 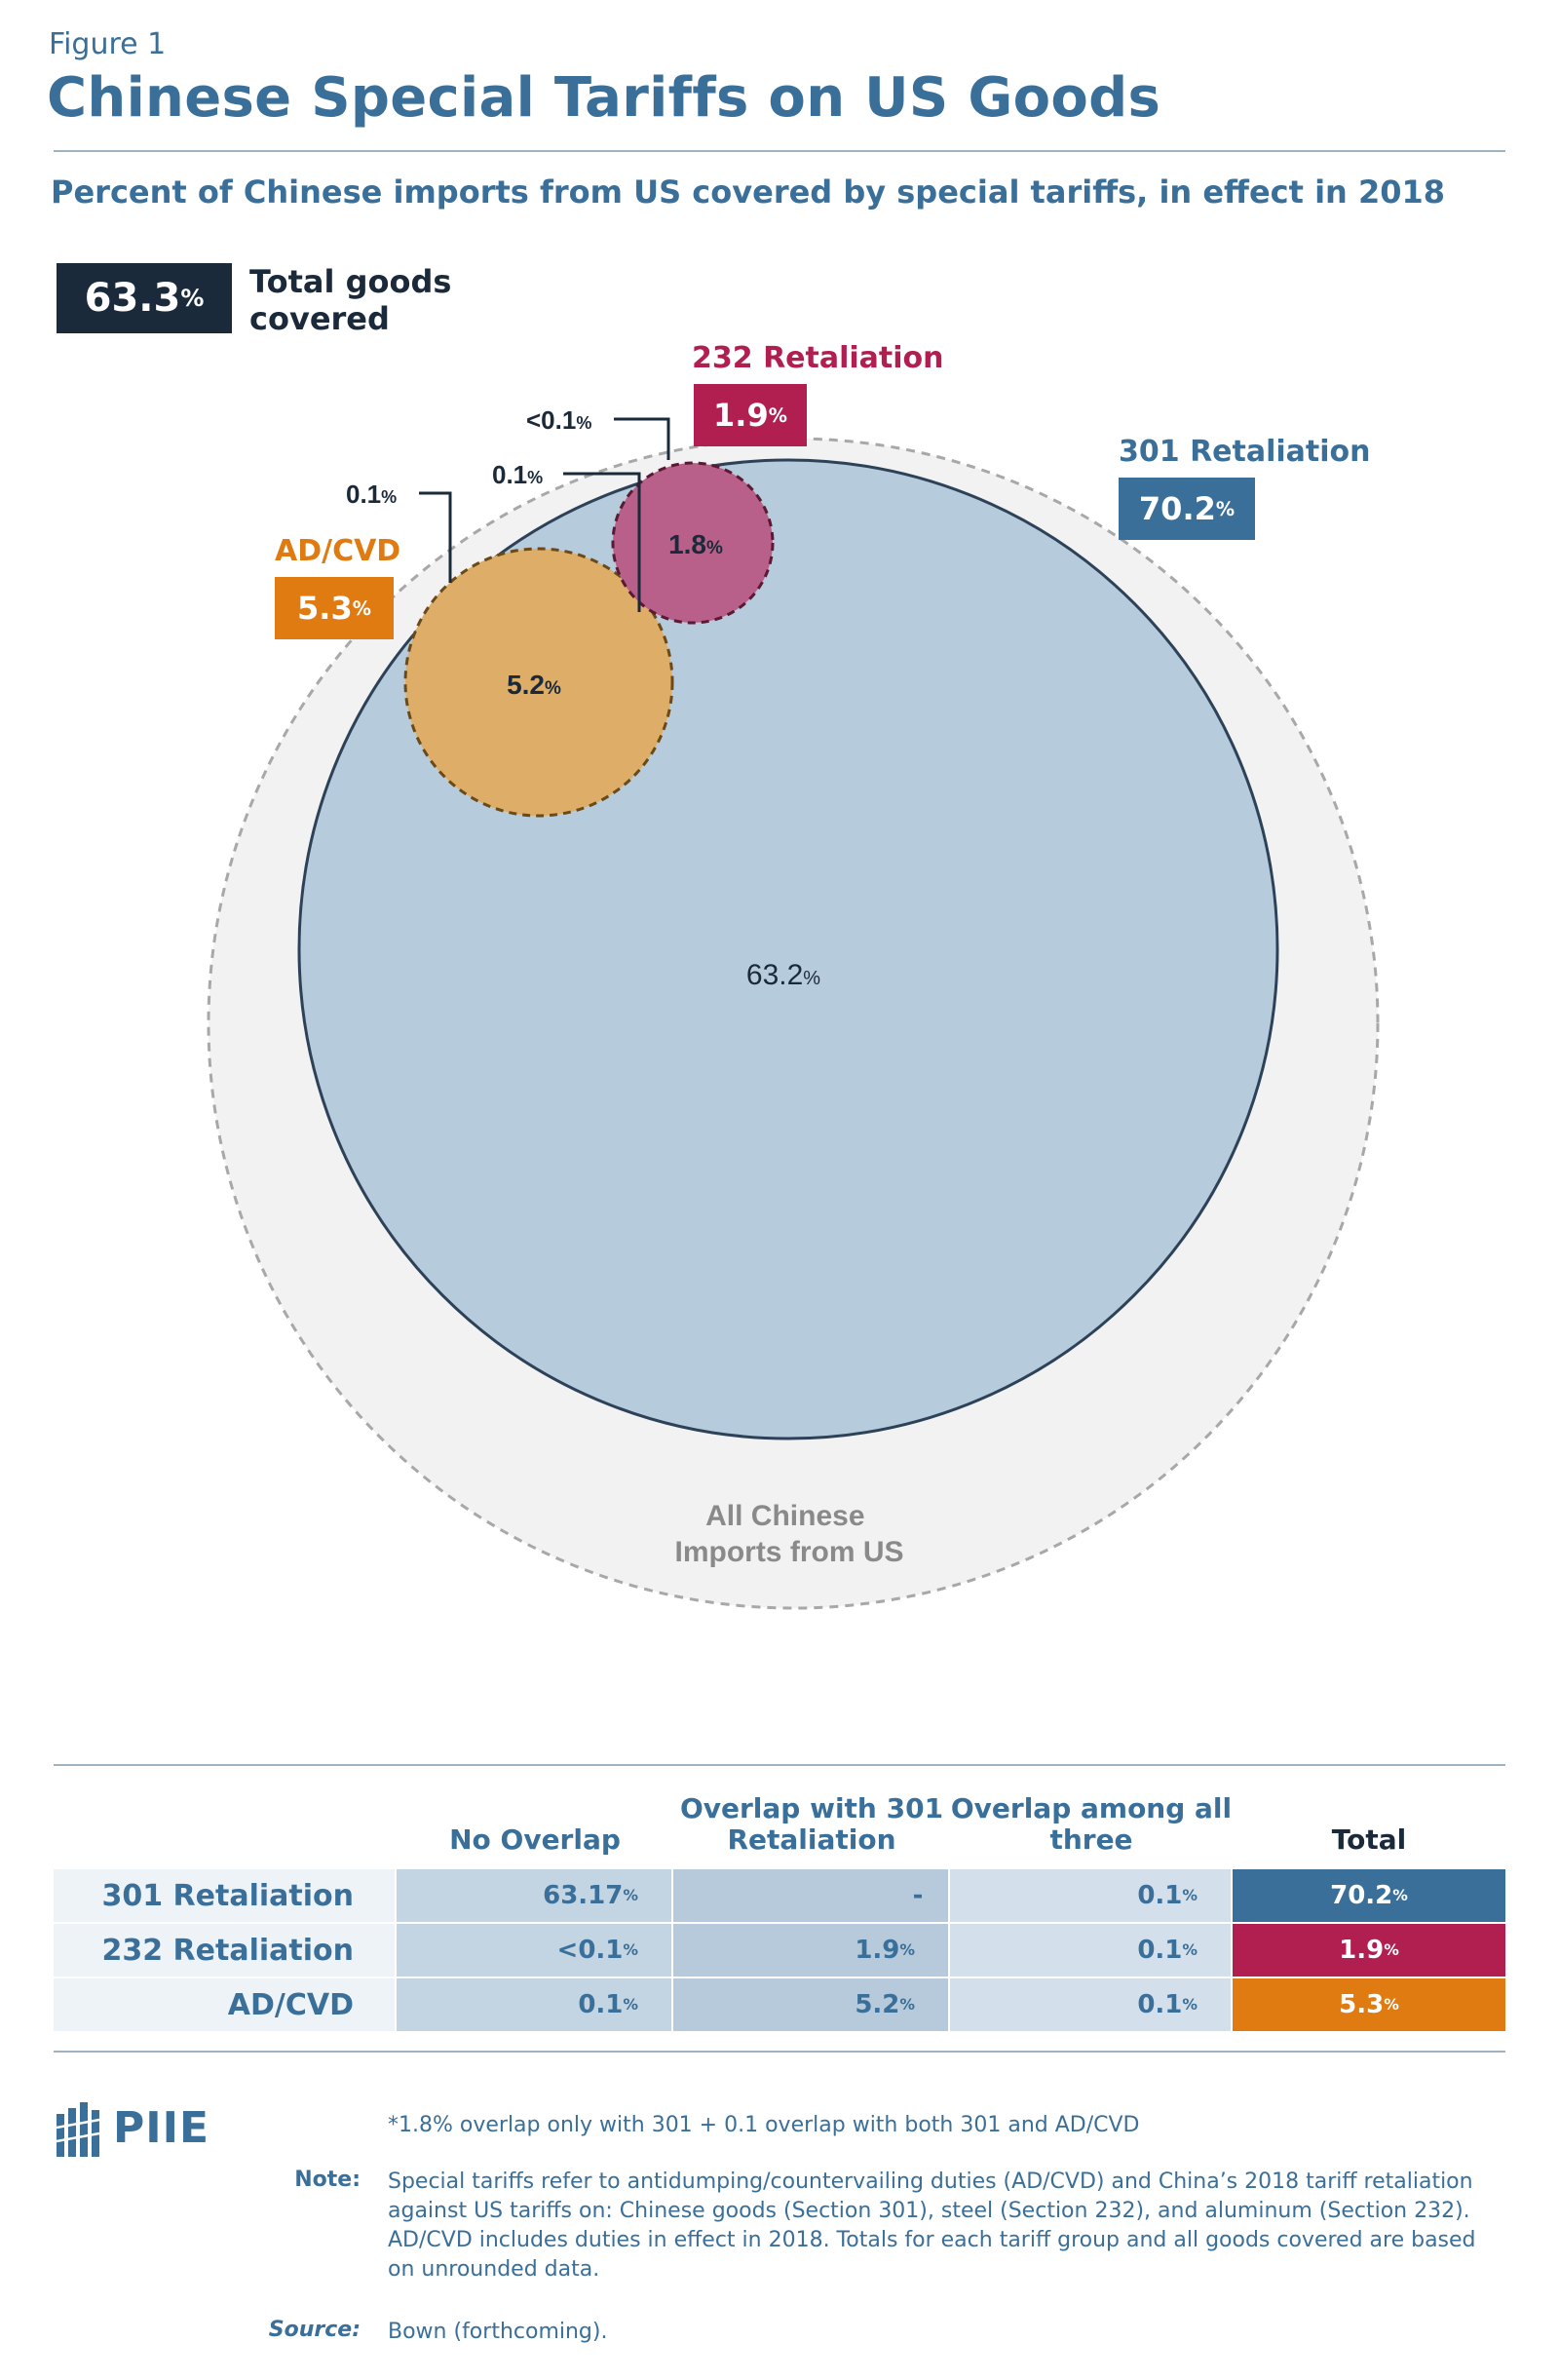 I want to click on callout-01-a: 0.1%, so click(x=517, y=474).